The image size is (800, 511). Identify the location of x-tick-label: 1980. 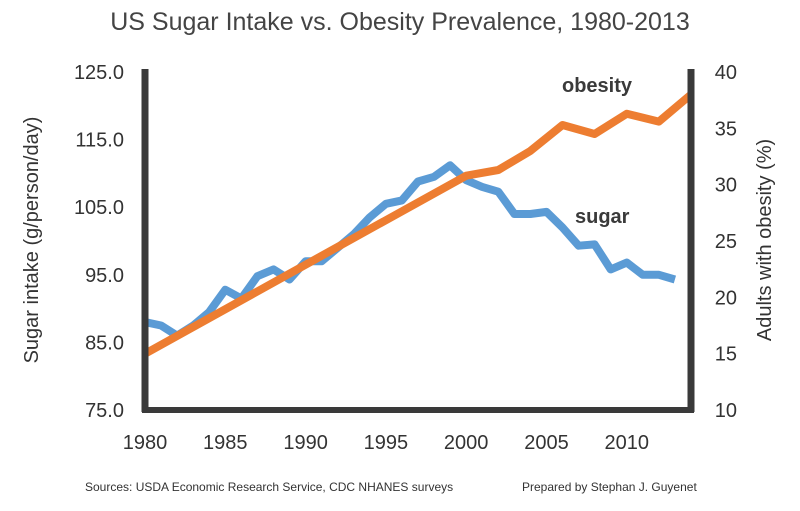
(145, 443).